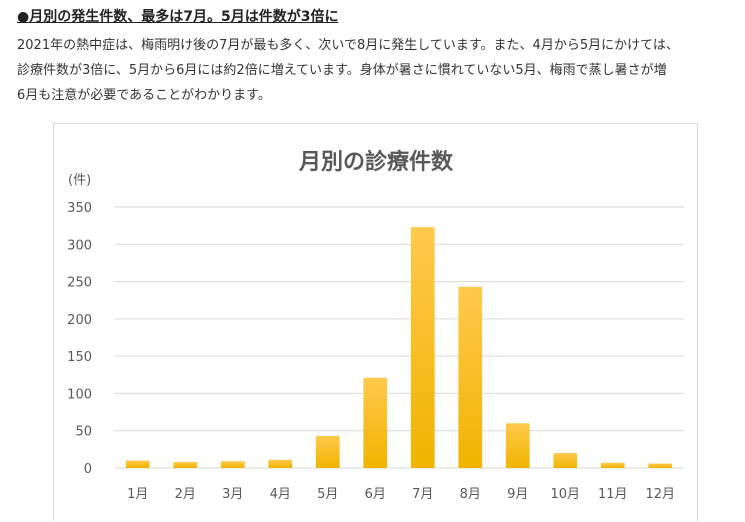 This screenshot has height=522, width=745. What do you see at coordinates (232, 494) in the screenshot?
I see `x-tick-label: 3月` at bounding box center [232, 494].